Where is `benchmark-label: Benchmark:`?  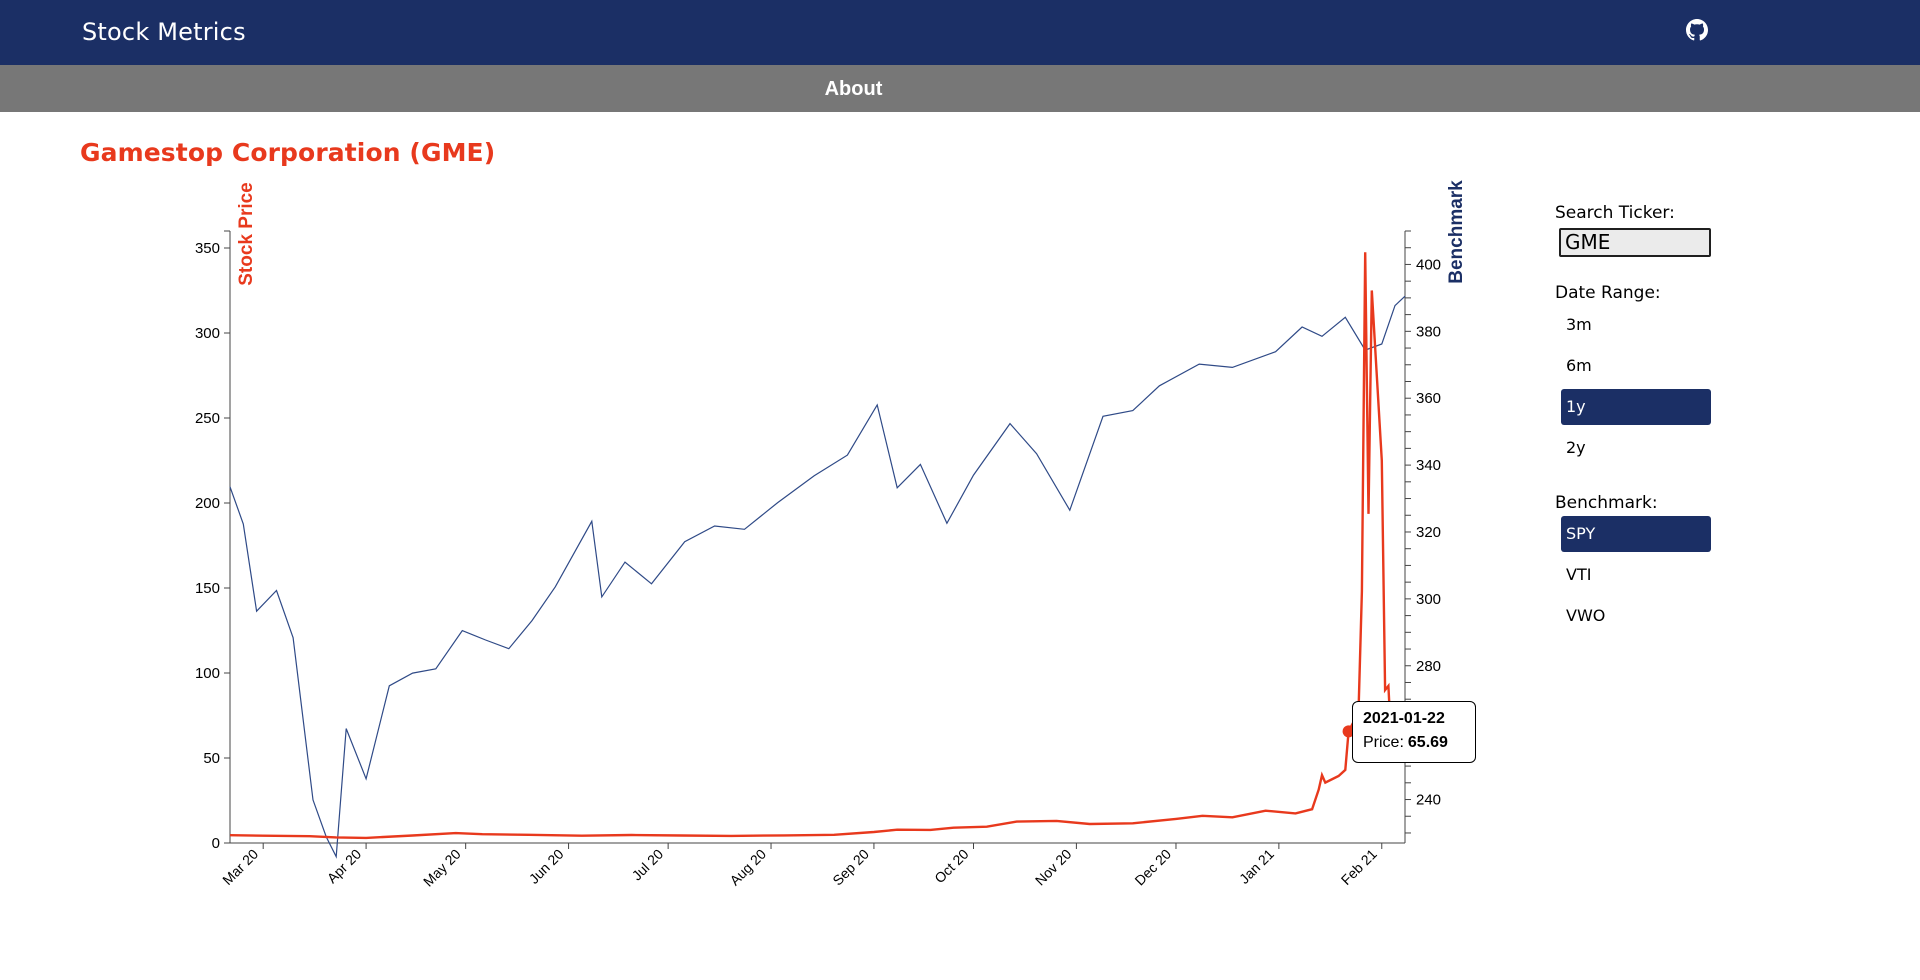
benchmark-label: Benchmark: is located at coordinates (1606, 503).